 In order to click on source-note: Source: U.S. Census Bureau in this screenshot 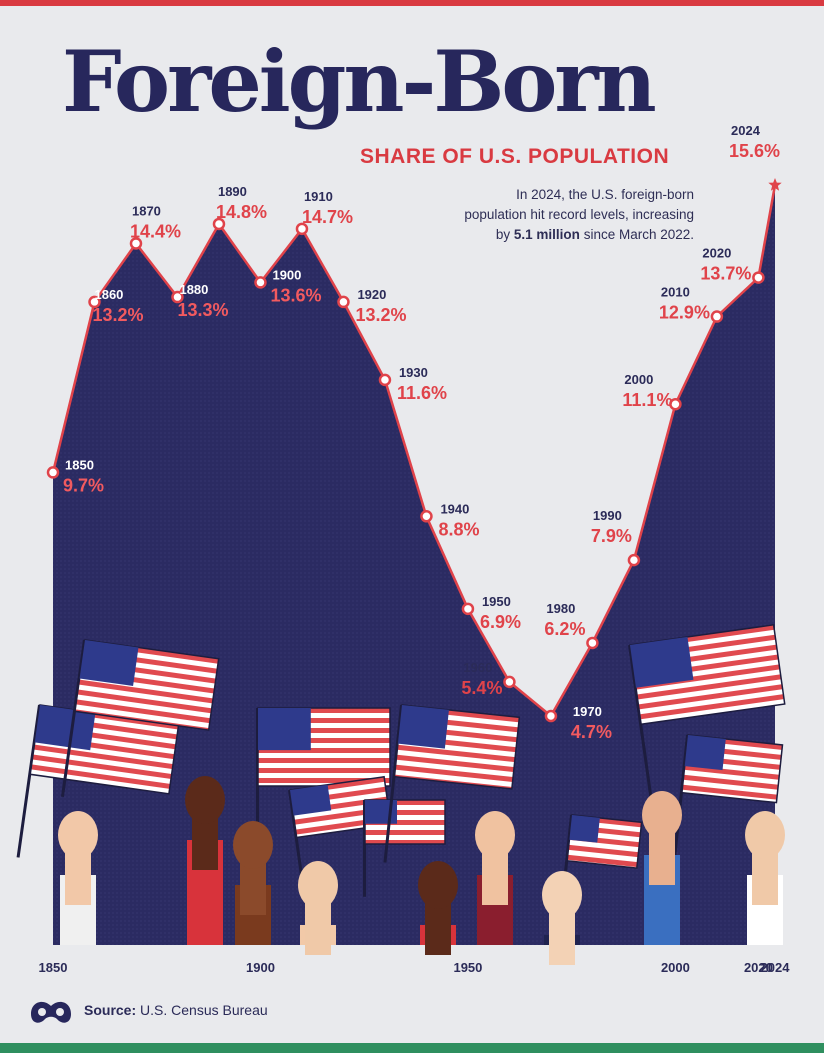, I will do `click(176, 1010)`.